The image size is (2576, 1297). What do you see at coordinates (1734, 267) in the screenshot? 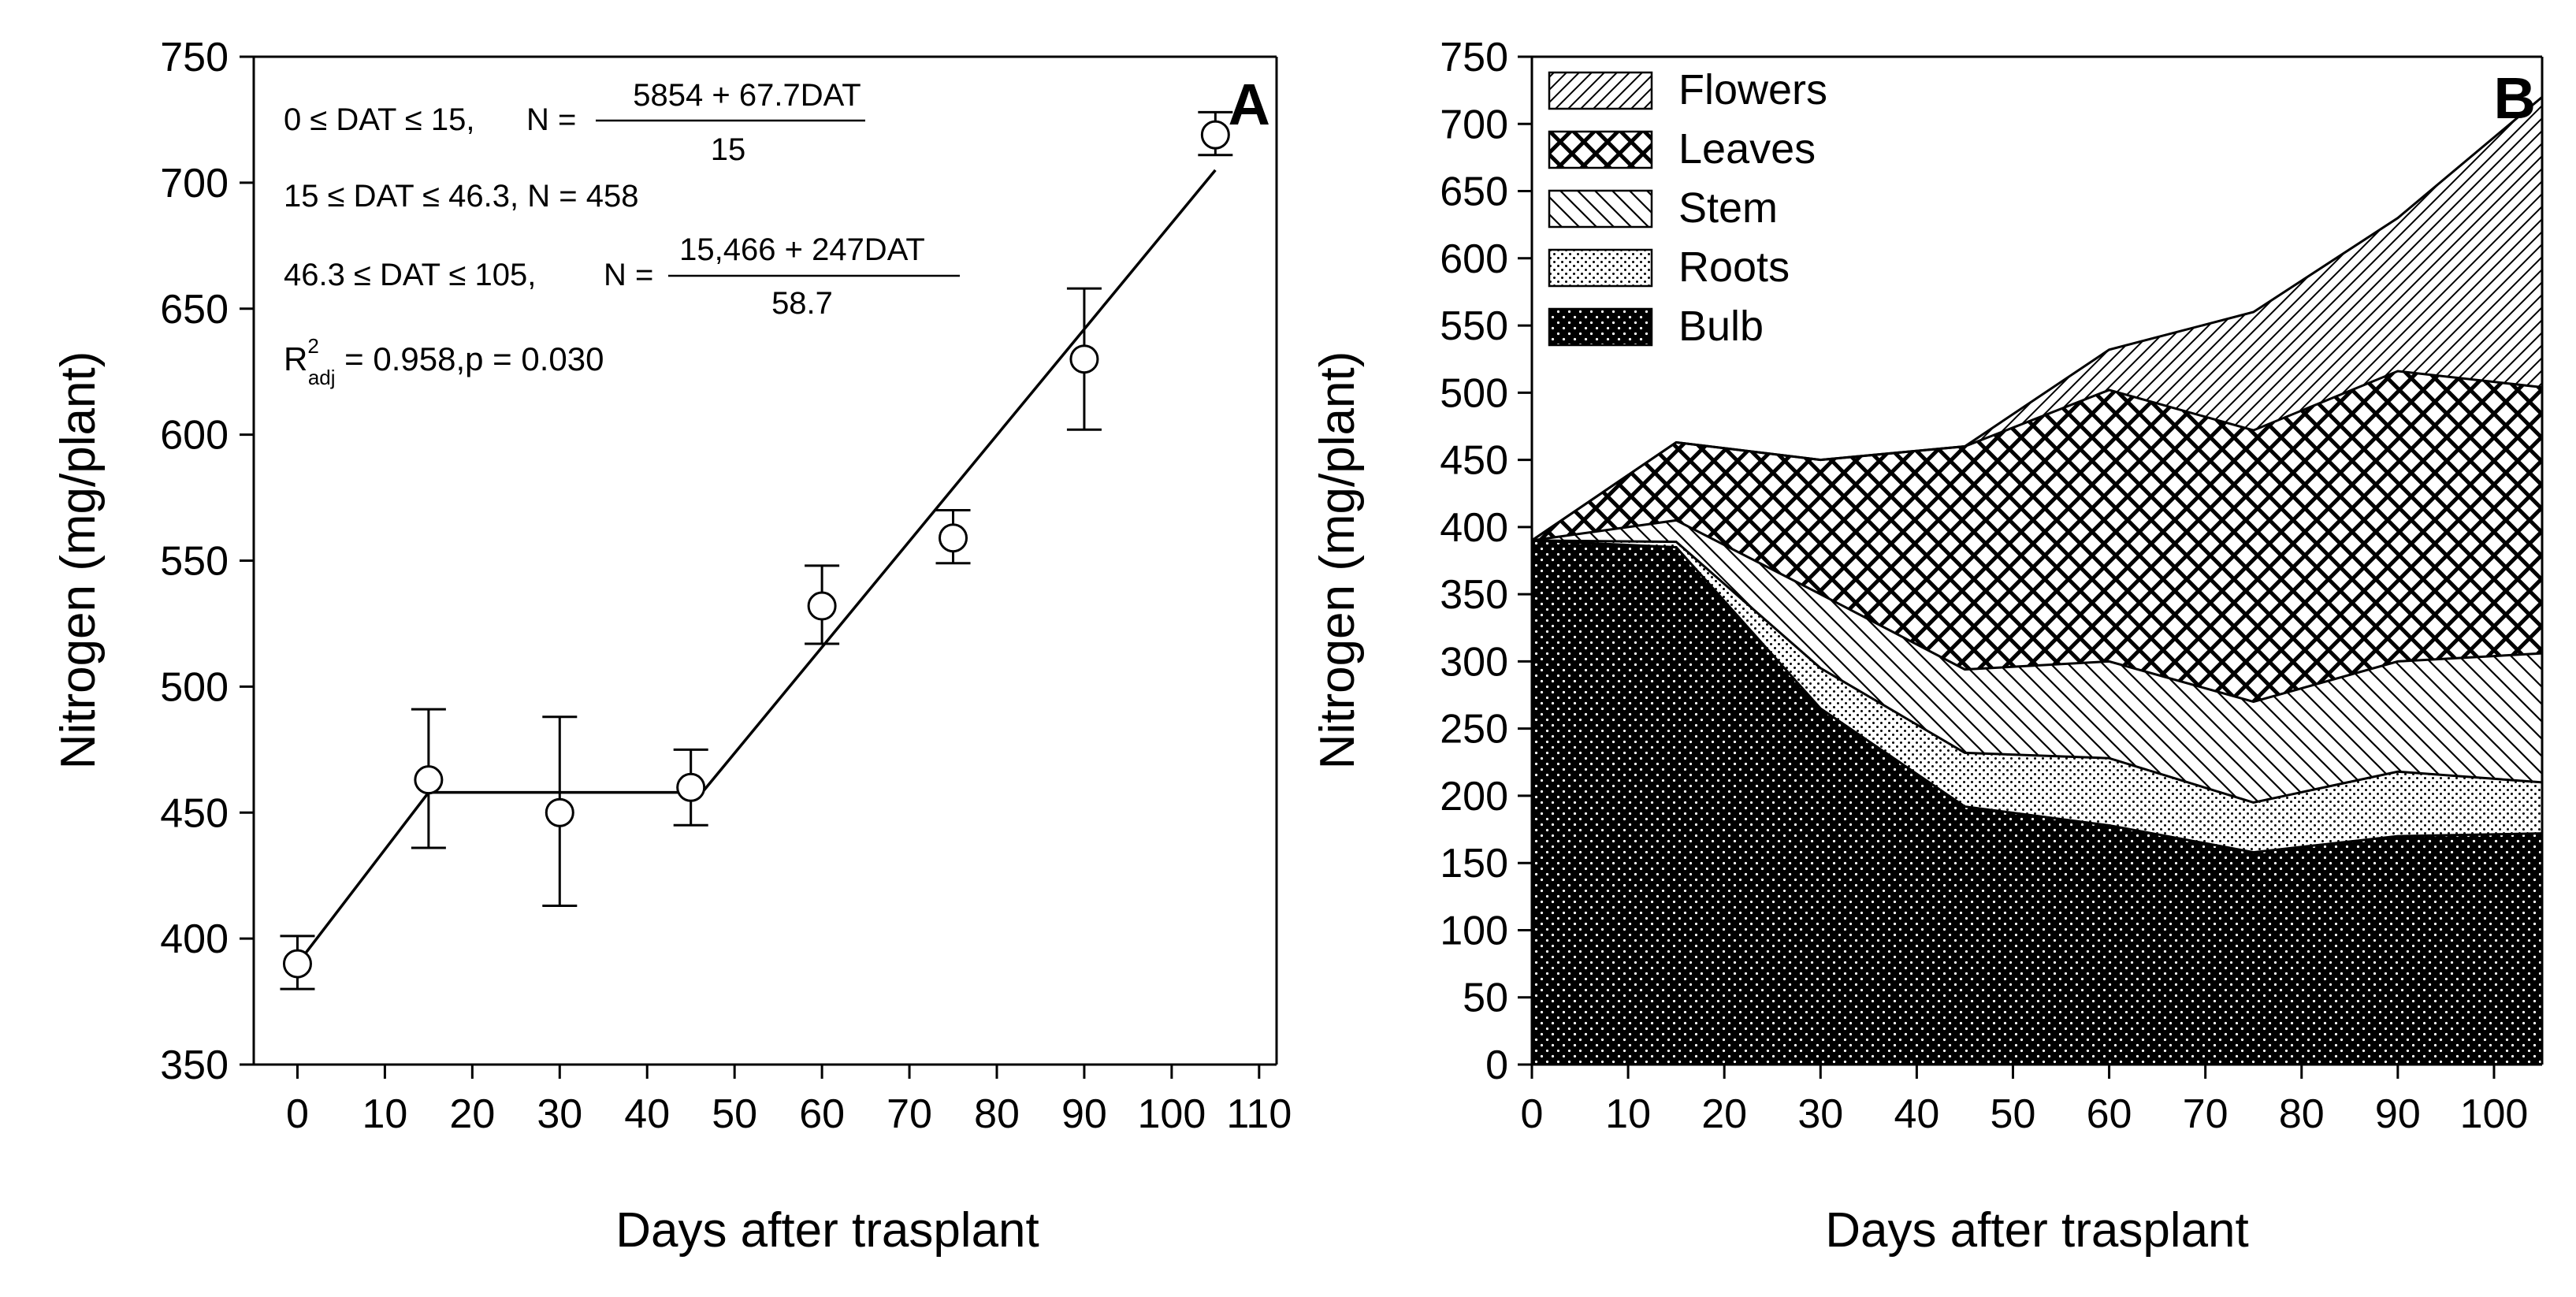
I see `legend-label-roots: Roots` at bounding box center [1734, 267].